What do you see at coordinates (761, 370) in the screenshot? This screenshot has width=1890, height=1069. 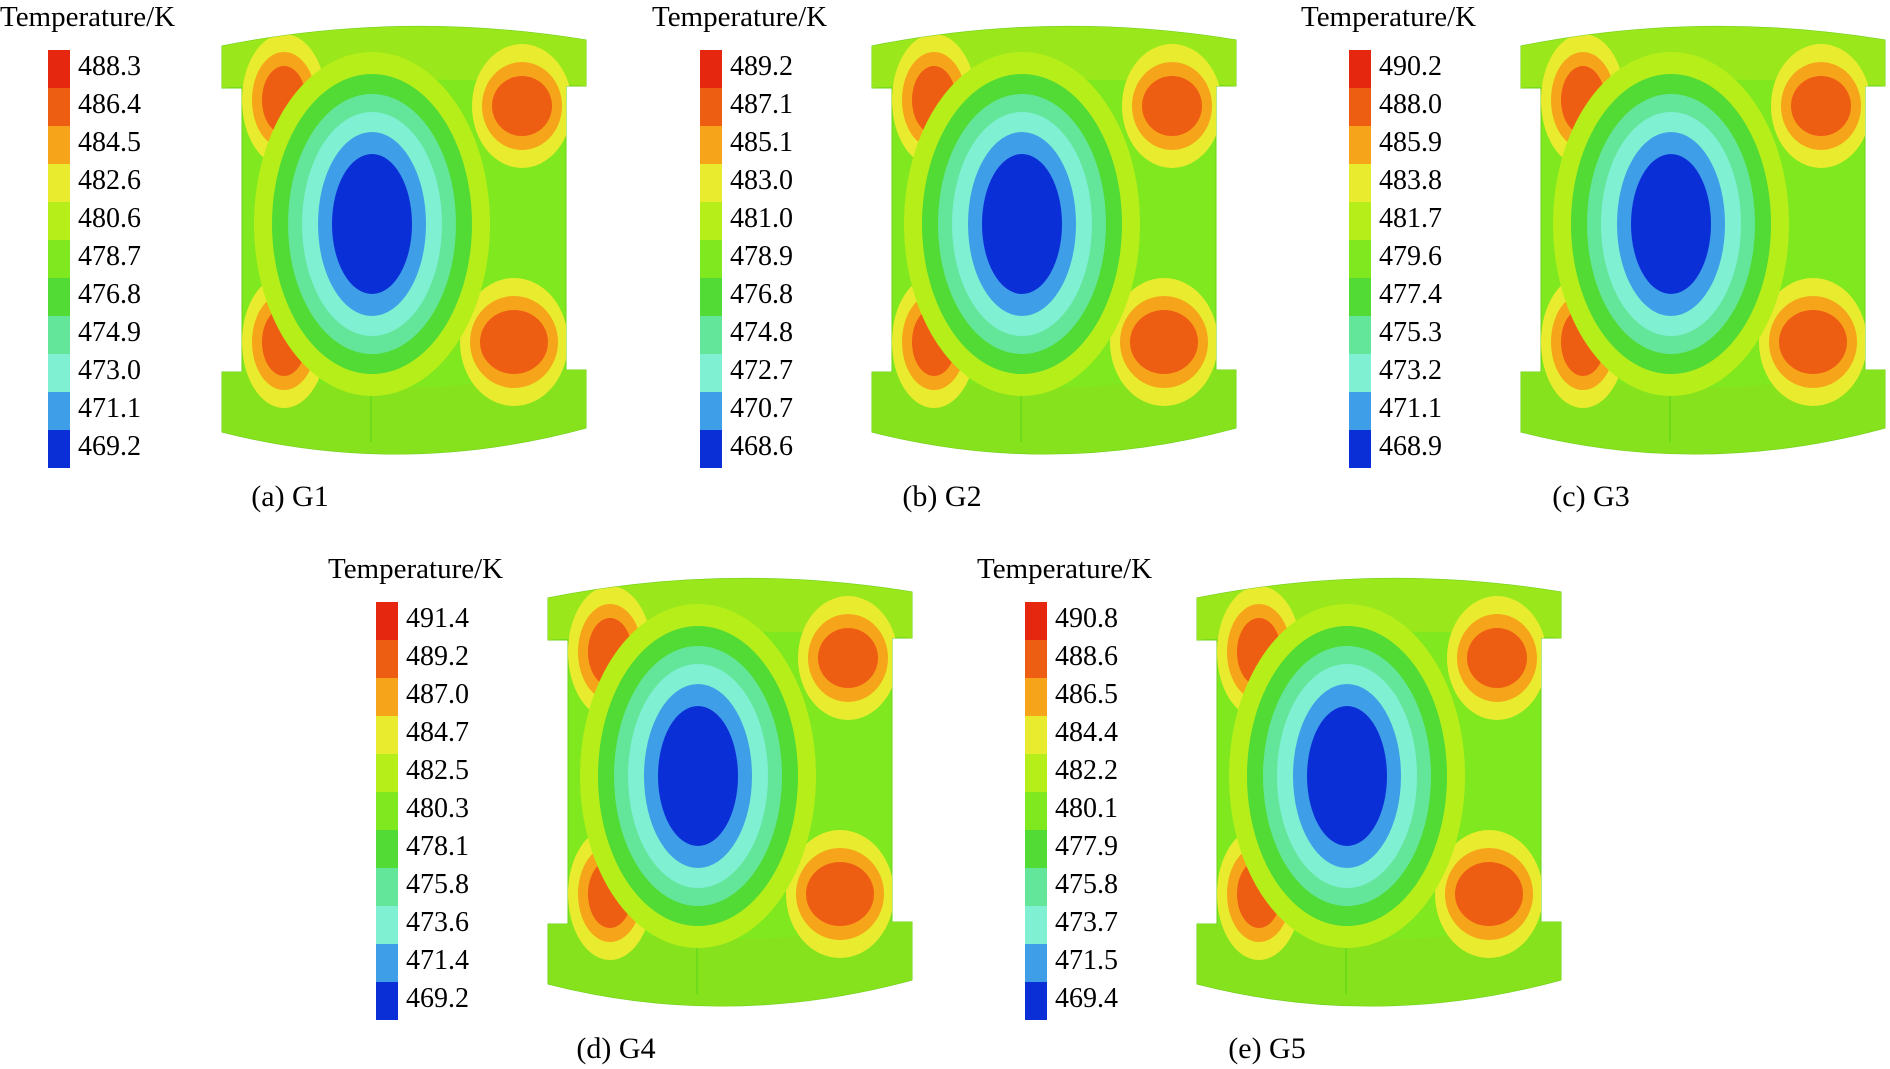 I see `legend-tick-label: 472.7` at bounding box center [761, 370].